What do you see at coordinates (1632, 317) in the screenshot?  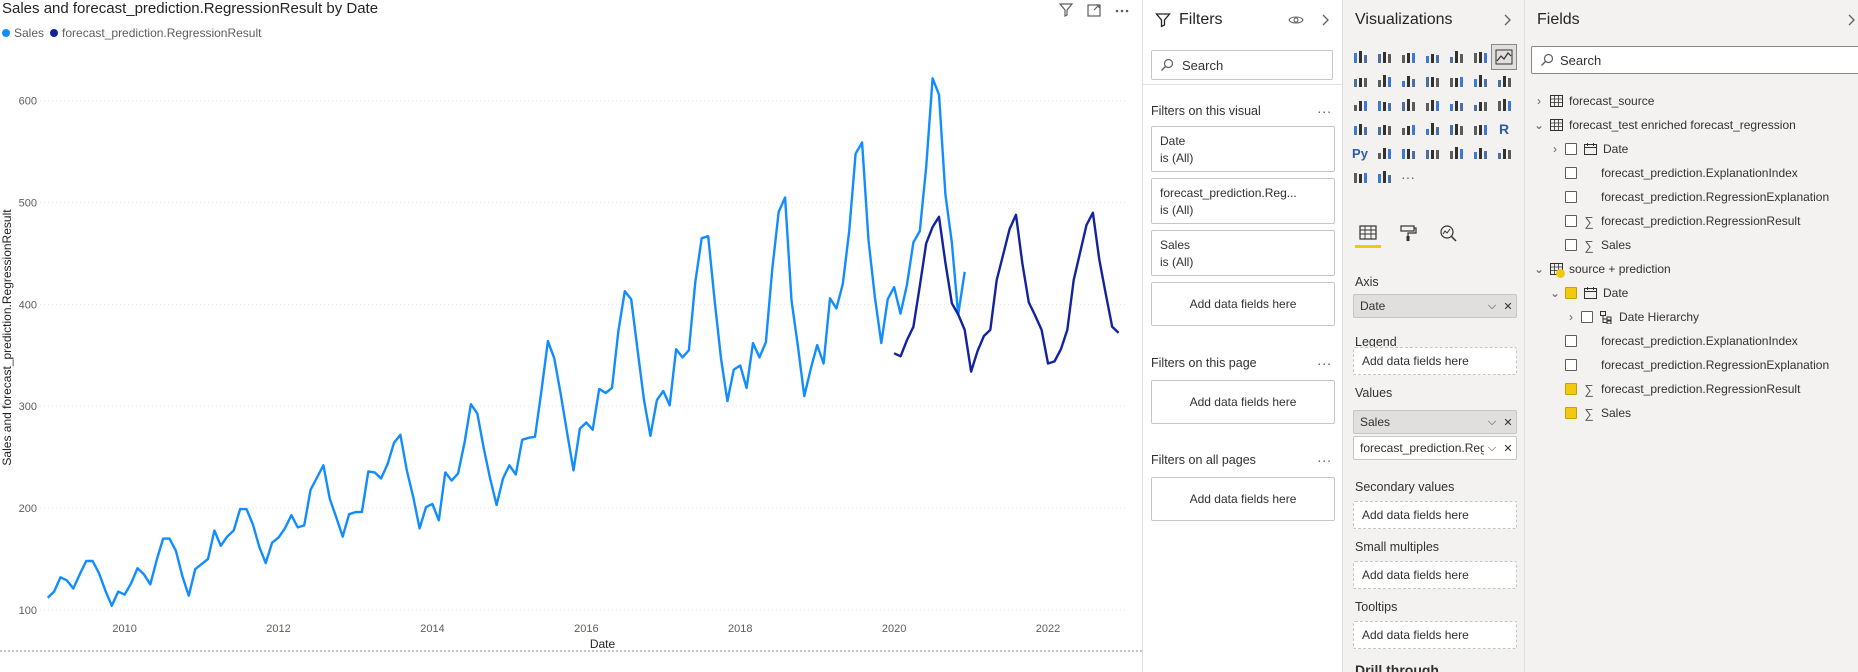 I see `field-t3-date-hierarchy: › Date Hierarchy` at bounding box center [1632, 317].